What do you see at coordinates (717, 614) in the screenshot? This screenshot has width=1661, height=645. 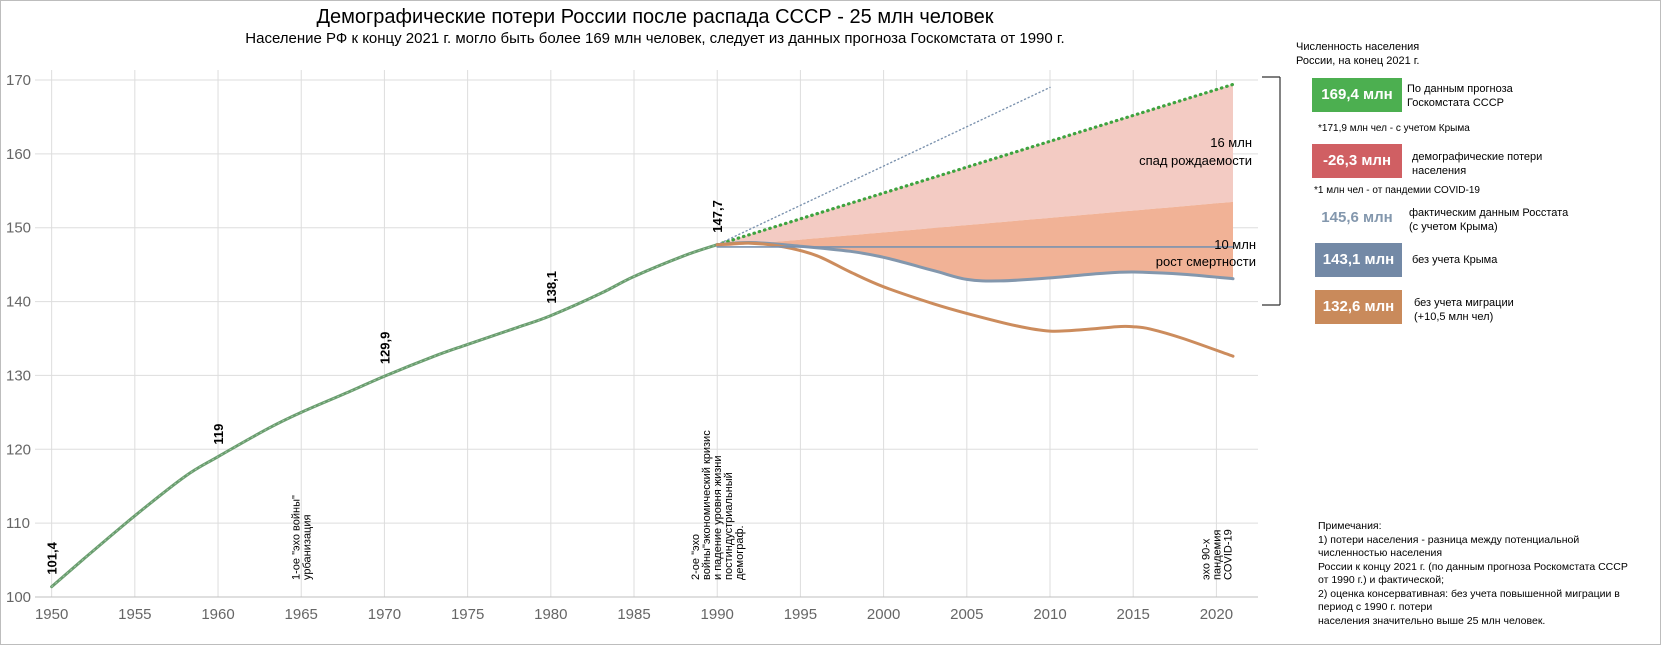 I see `x-tick-label: 1990` at bounding box center [717, 614].